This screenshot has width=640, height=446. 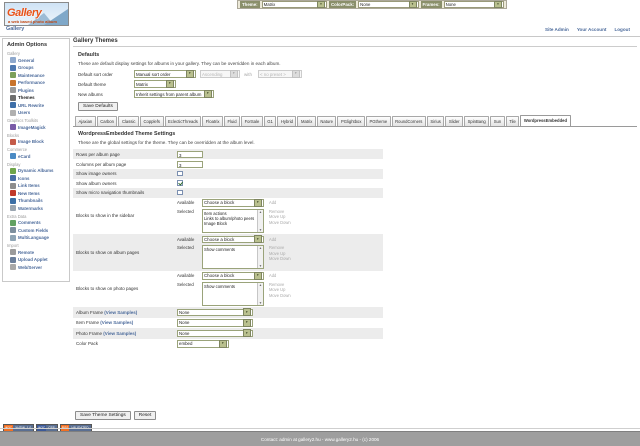 What do you see at coordinates (280, 222) in the screenshot?
I see `sidebar-move-down-button: Move Down` at bounding box center [280, 222].